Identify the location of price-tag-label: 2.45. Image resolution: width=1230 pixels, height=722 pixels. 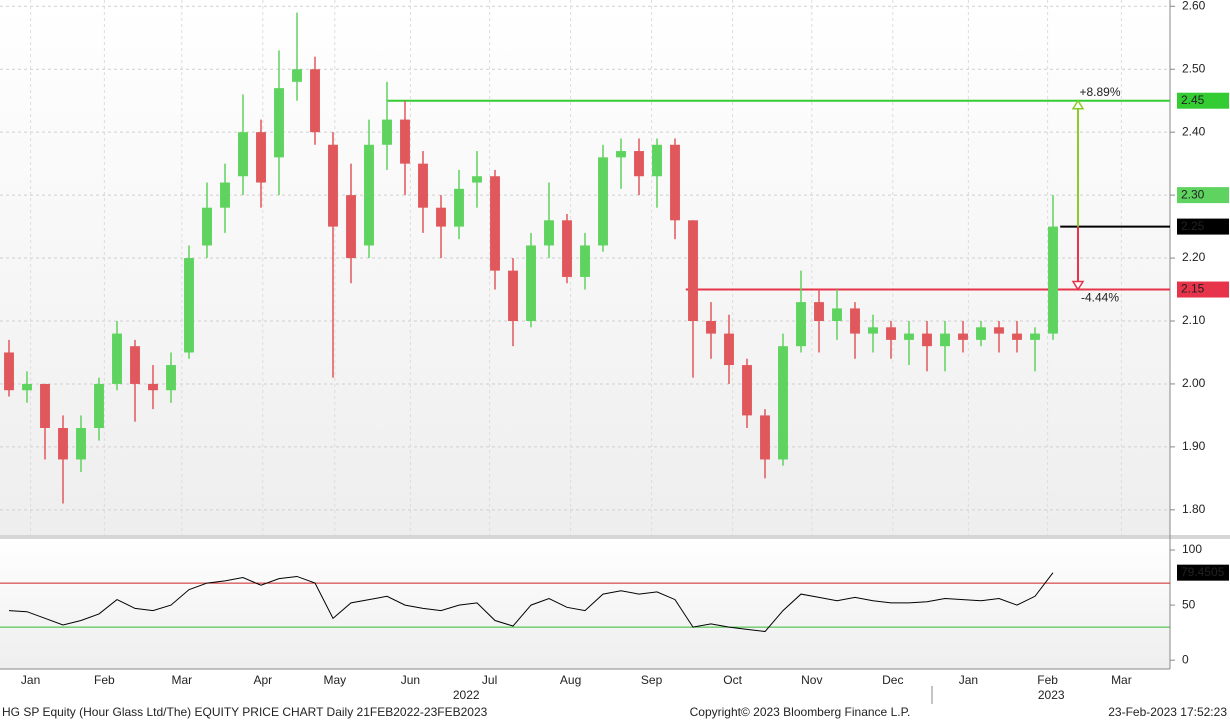
(1193, 100).